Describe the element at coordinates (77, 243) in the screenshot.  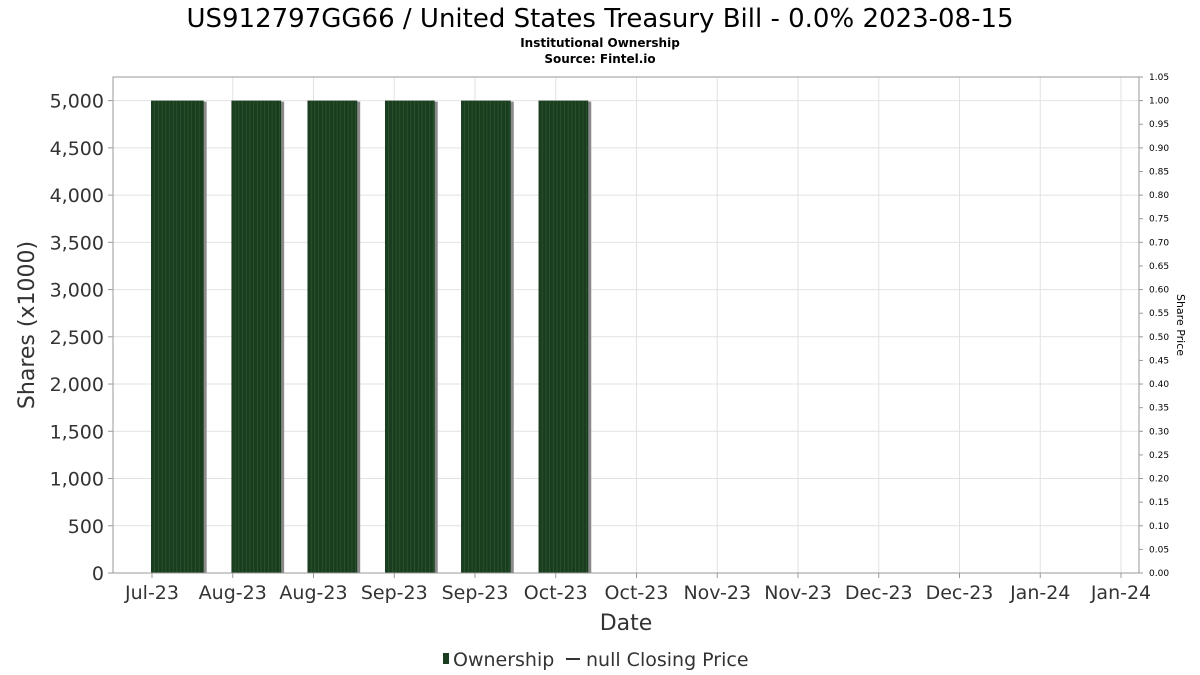
I see `y-tick-label: 3,500` at that location.